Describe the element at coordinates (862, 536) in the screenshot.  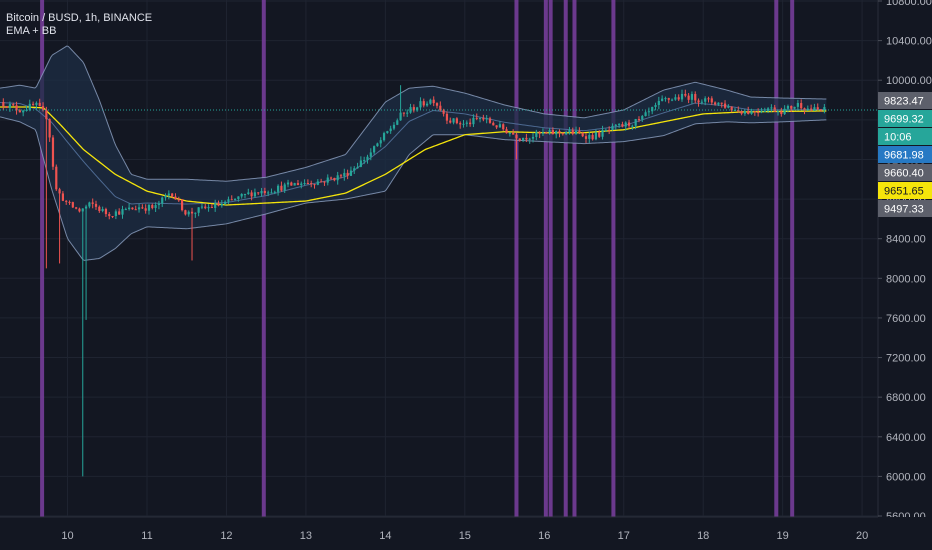
I see `time-tick-label: 20` at that location.